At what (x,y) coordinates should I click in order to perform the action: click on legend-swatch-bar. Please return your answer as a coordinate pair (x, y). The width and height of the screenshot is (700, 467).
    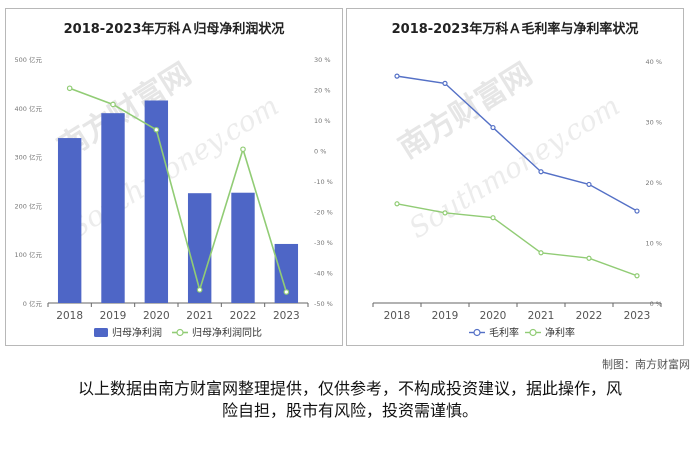
    Looking at the image, I should click on (101, 332).